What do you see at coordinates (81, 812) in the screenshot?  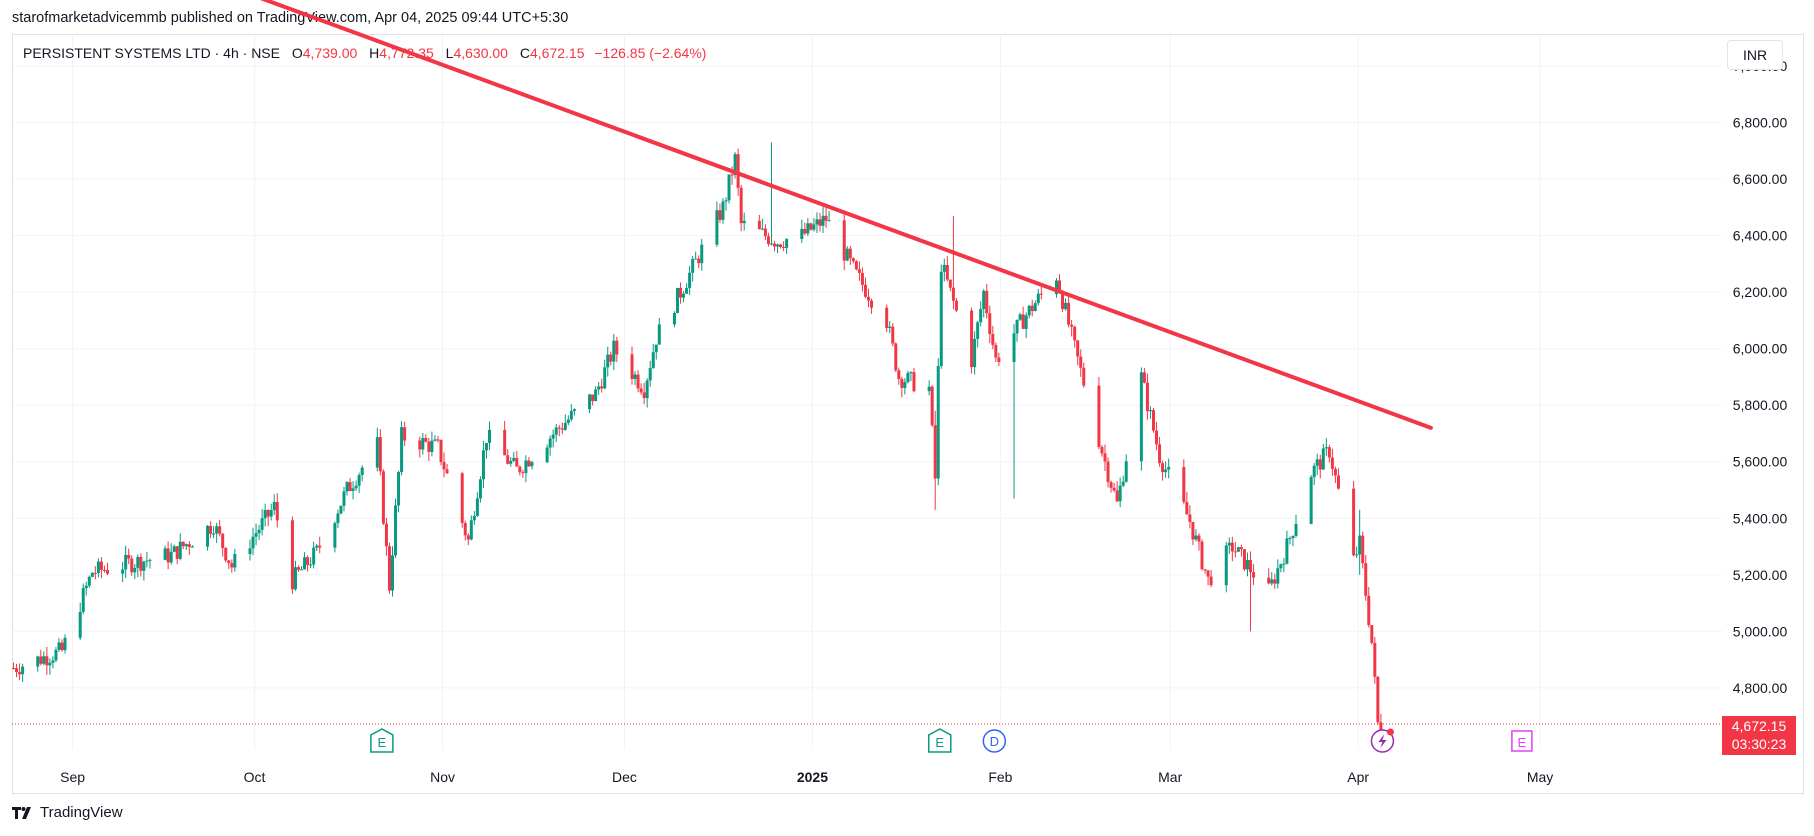 I see `tradingview-brand: TradingView` at bounding box center [81, 812].